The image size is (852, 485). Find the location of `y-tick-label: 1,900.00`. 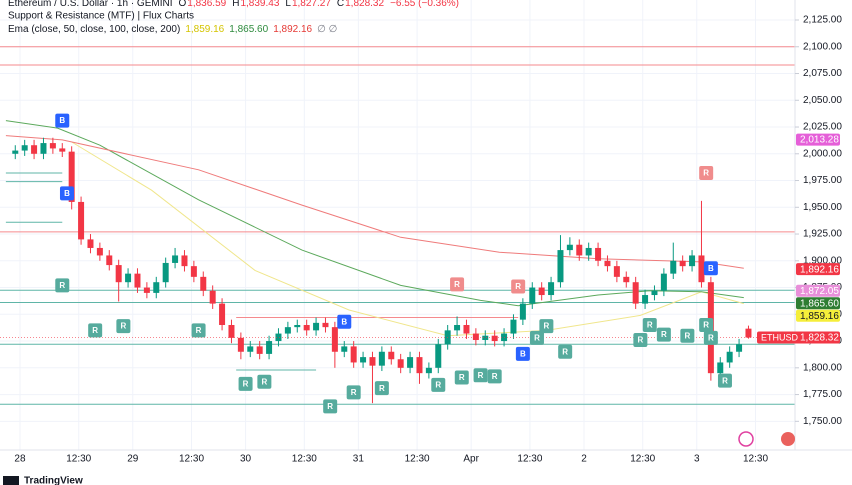

y-tick-label: 1,900.00 is located at coordinates (822, 260).